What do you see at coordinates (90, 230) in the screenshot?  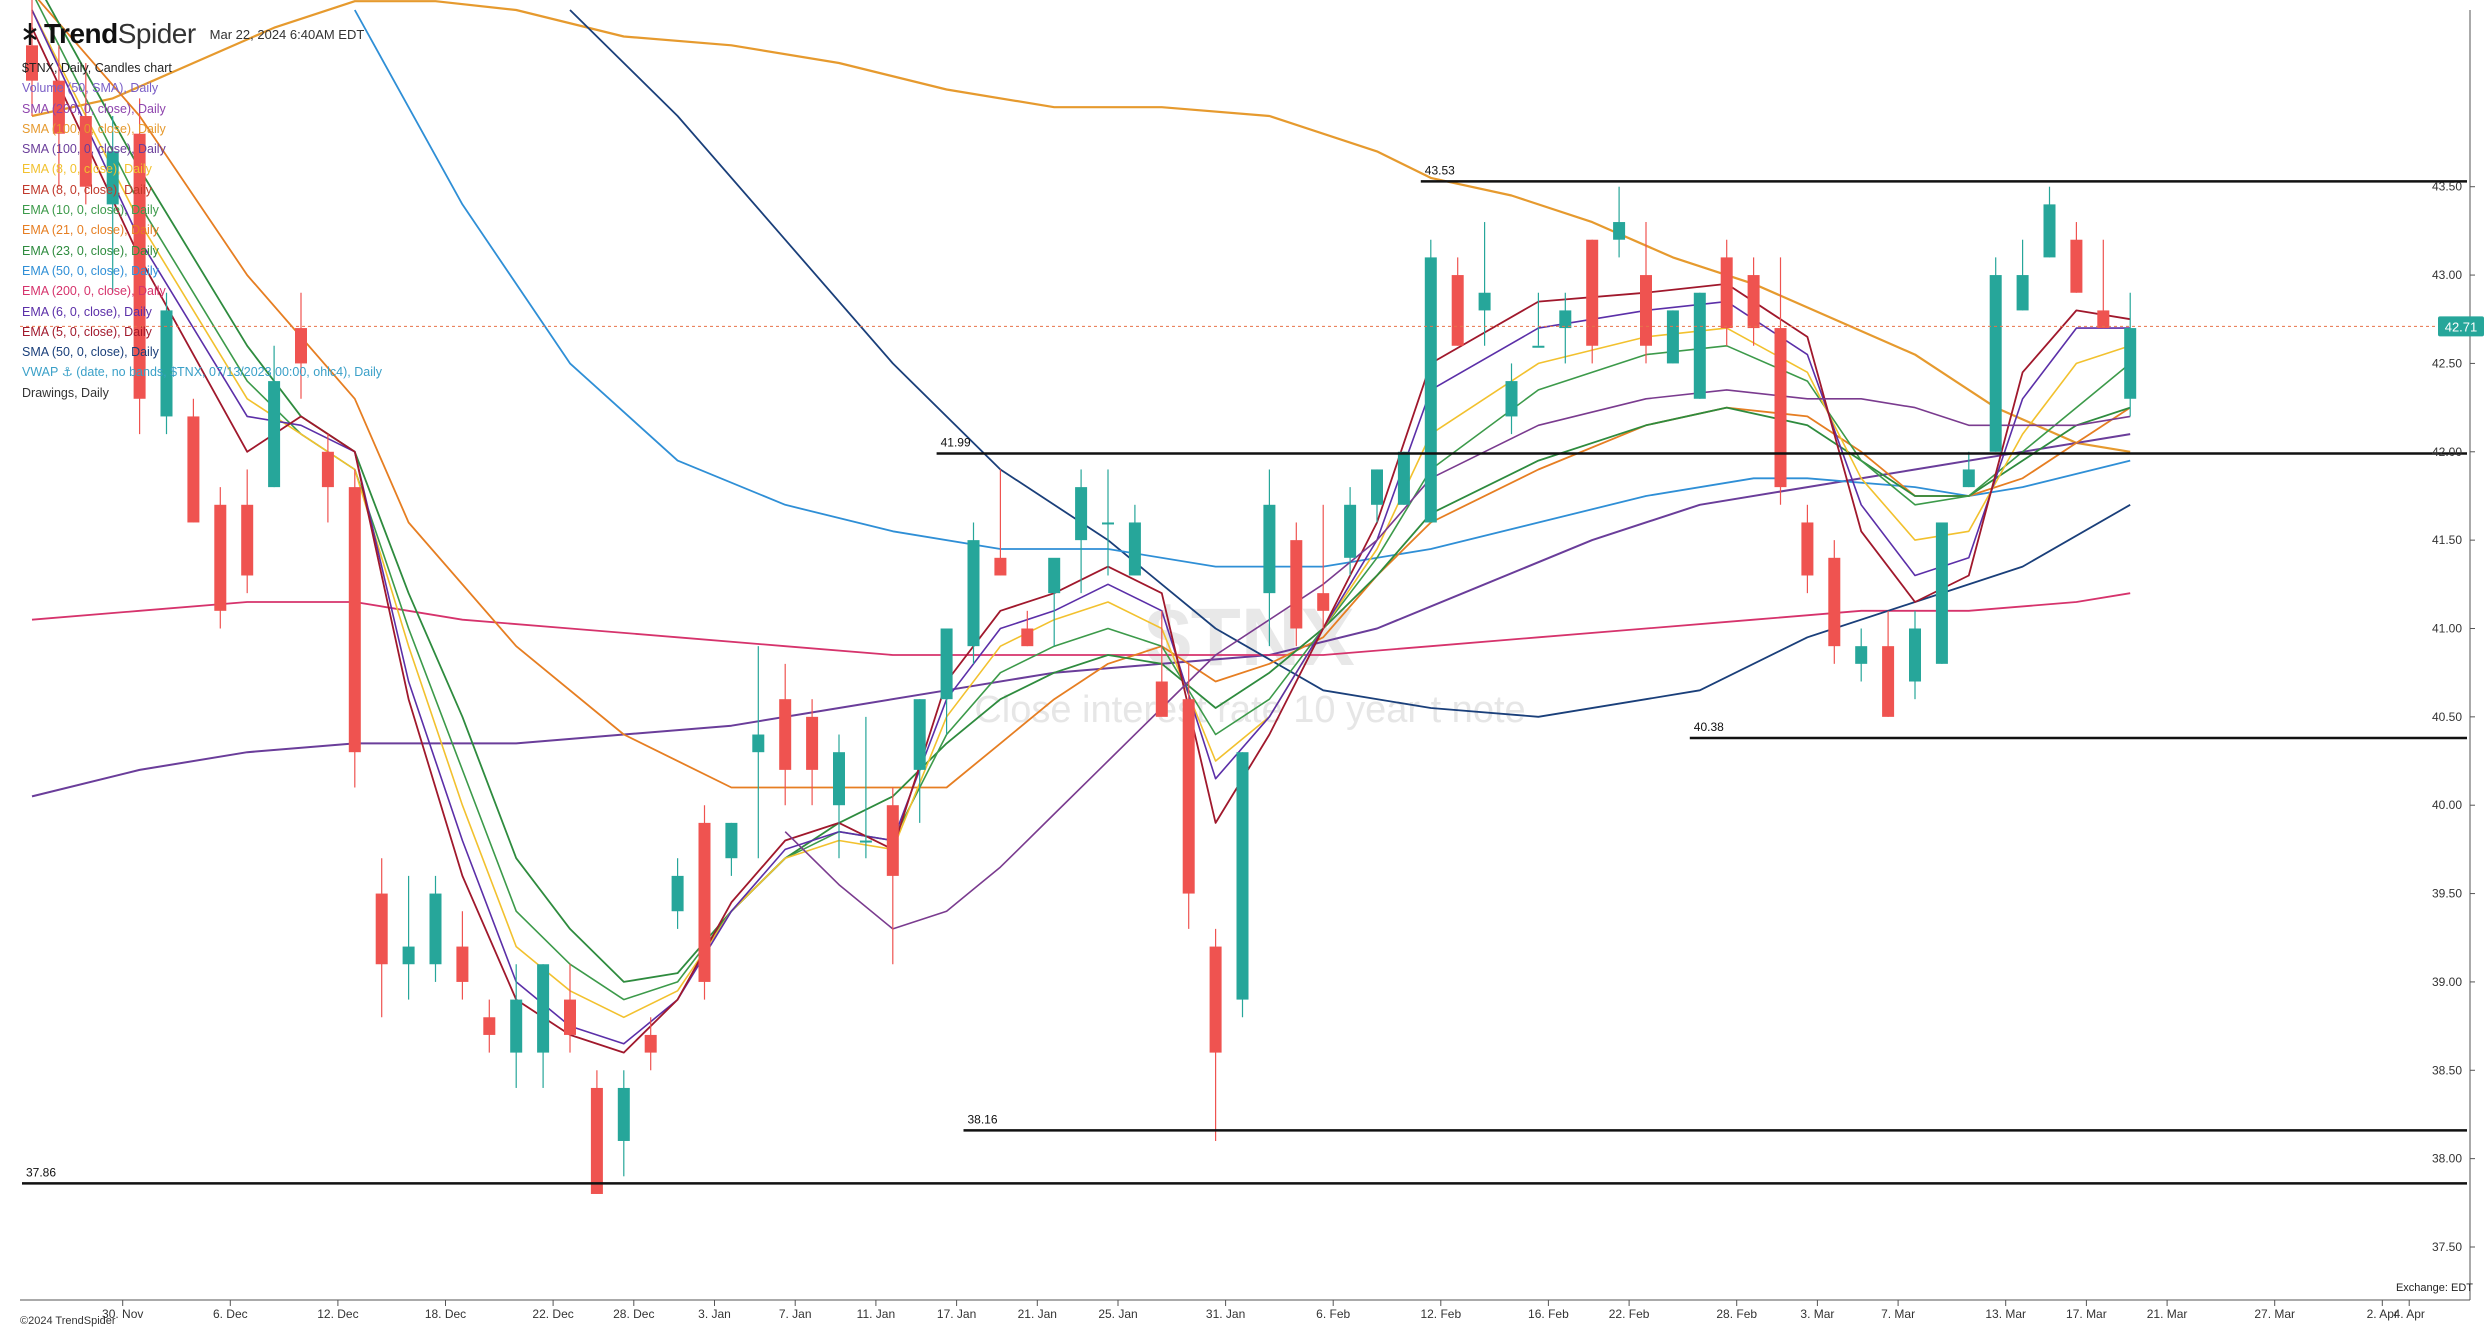 I see `legend-item: EMA (21, 0, close), Daily` at bounding box center [90, 230].